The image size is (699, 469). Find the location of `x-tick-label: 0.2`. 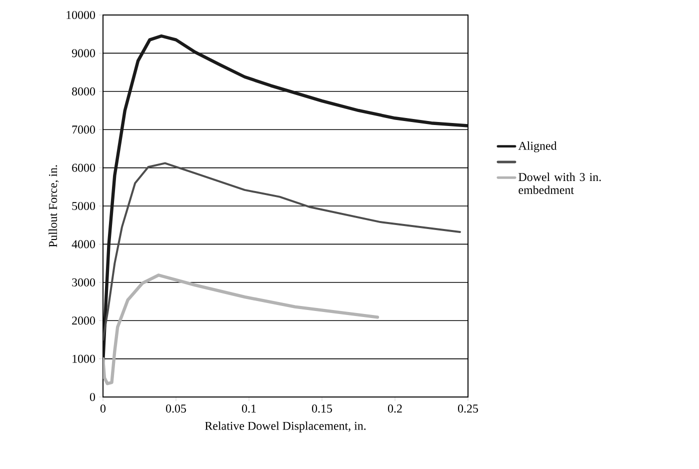

x-tick-label: 0.2 is located at coordinates (395, 408).